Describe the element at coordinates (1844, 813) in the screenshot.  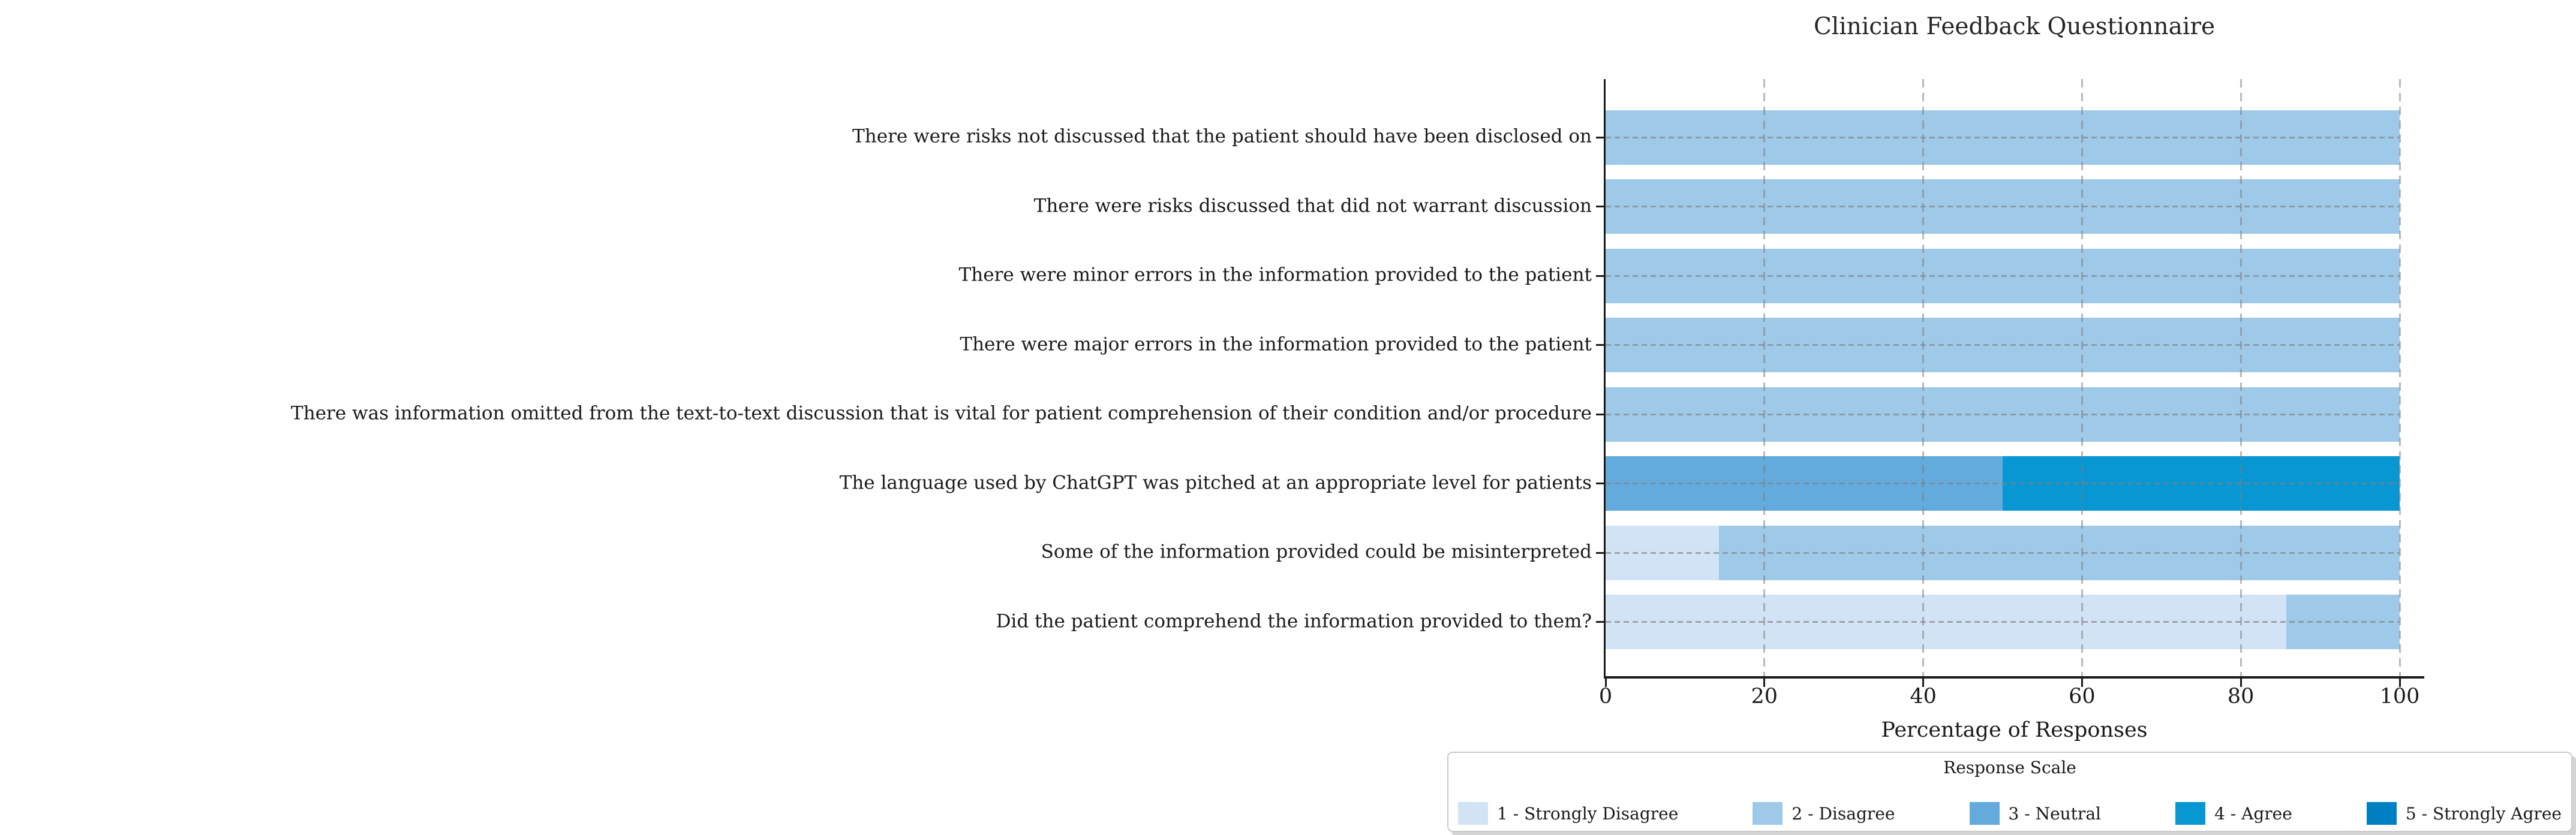
I see `legend-entry-label: 2 - Disagree` at that location.